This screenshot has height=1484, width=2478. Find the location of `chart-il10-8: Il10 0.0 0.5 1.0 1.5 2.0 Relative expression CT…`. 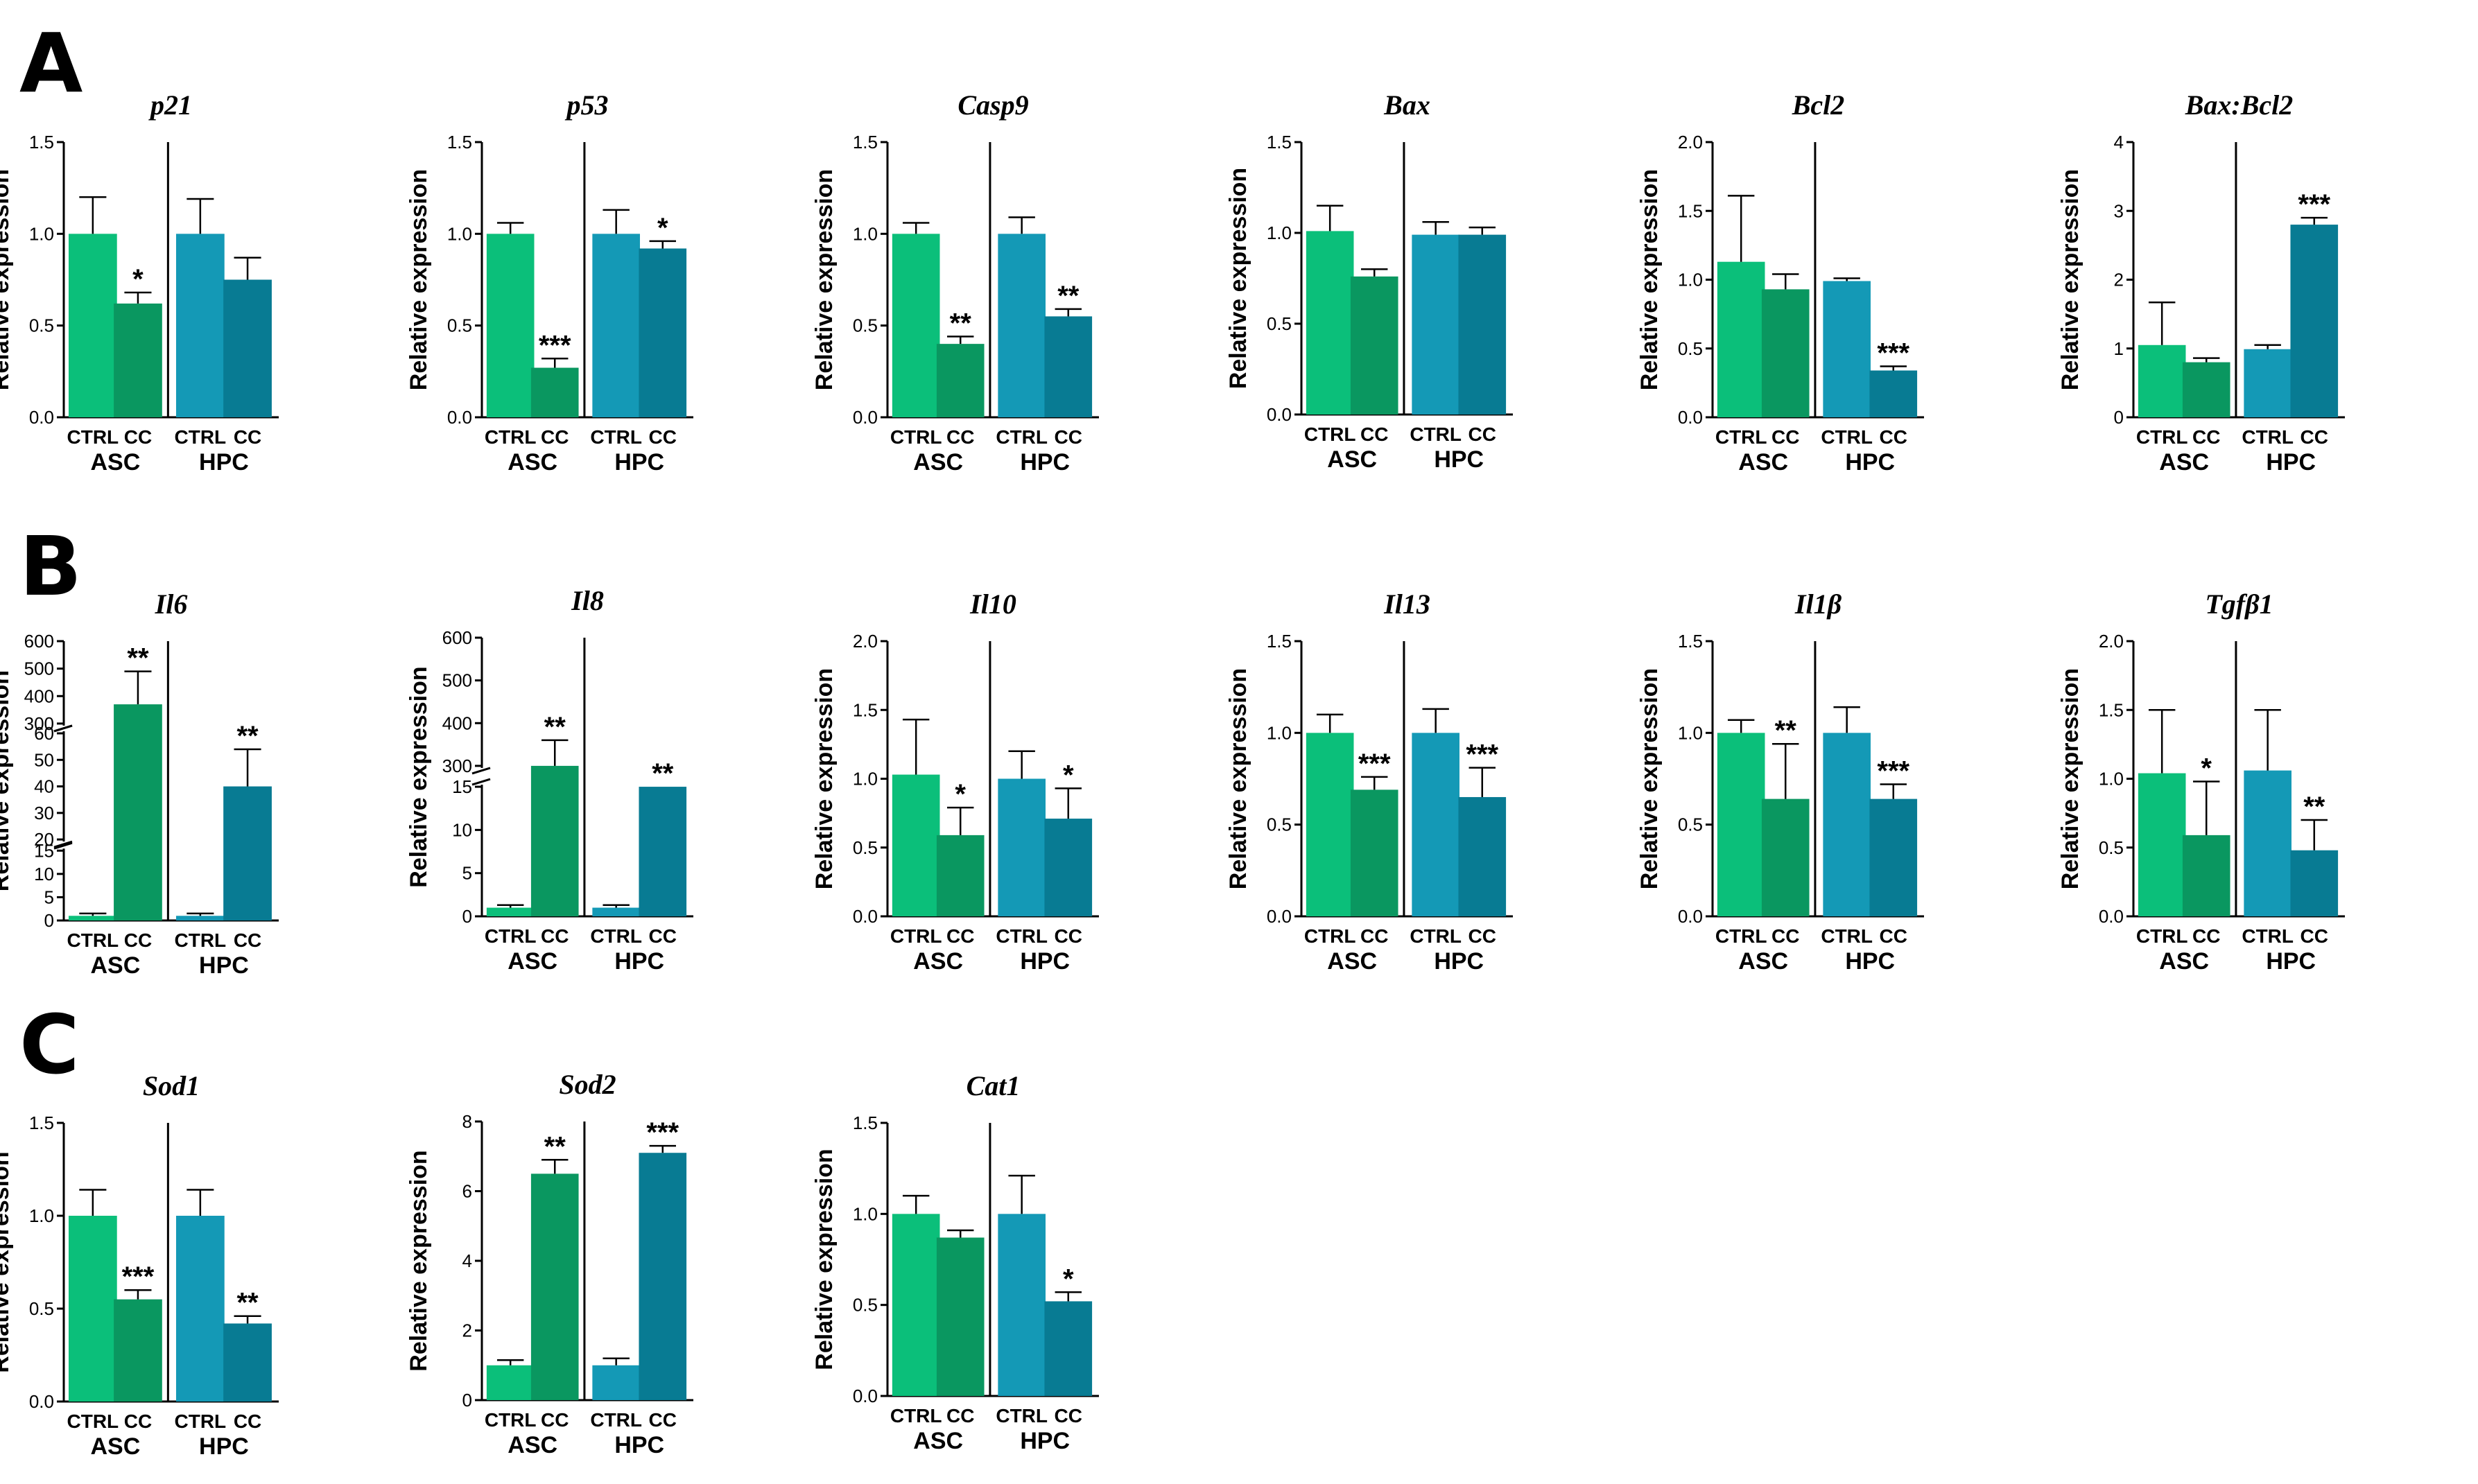

chart-il10-8: Il10 0.0 0.5 1.0 1.5 2.0 Relative expression CT… is located at coordinates (955, 781).